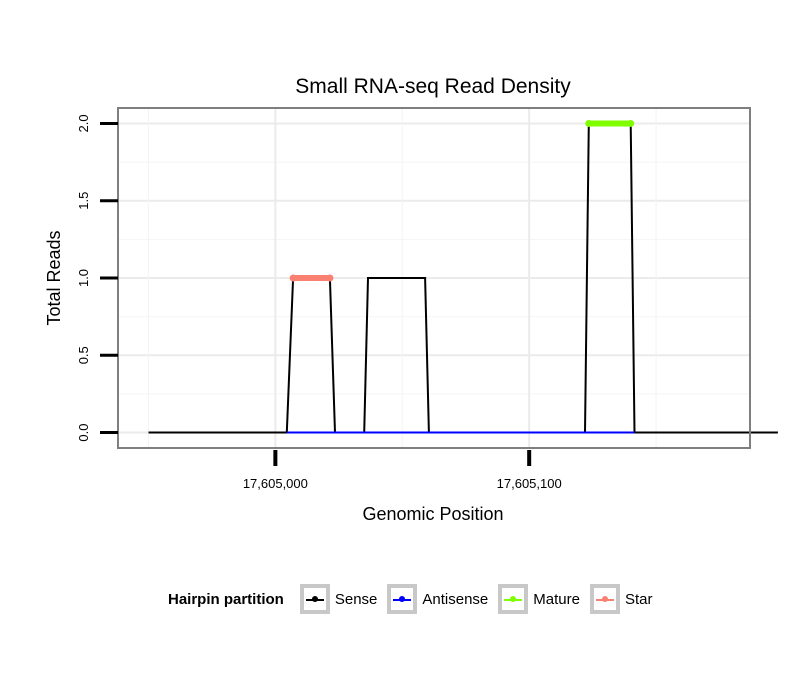 Image resolution: width=810 pixels, height=690 pixels. What do you see at coordinates (226, 599) in the screenshot?
I see `legend-title: Hairpin partition` at bounding box center [226, 599].